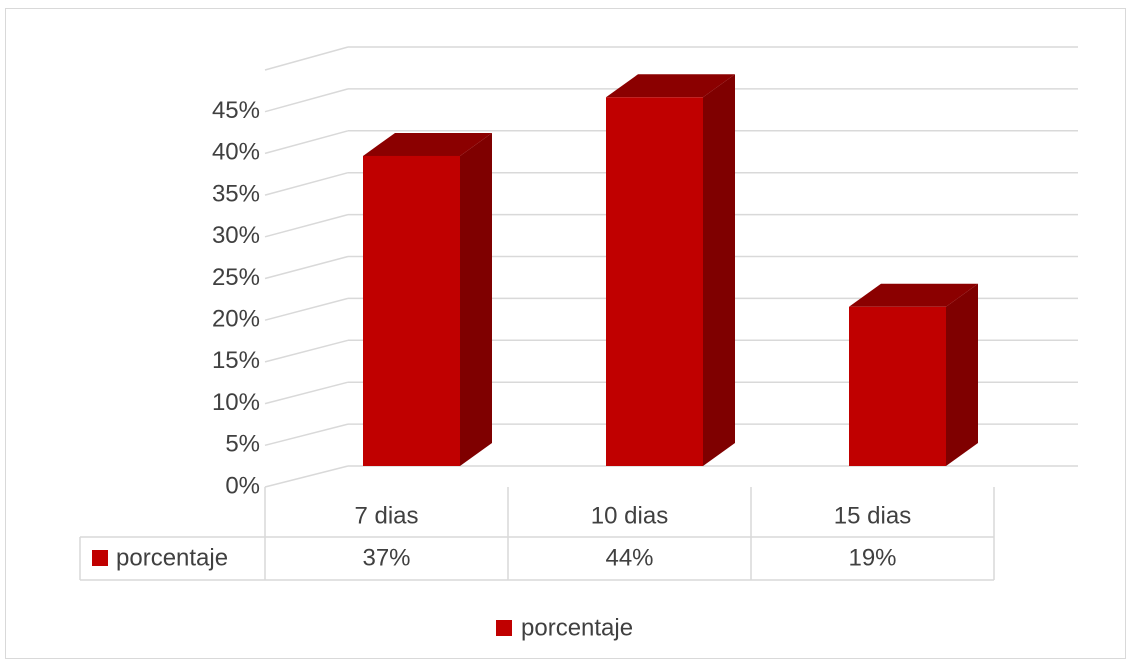 This screenshot has height=663, width=1131. What do you see at coordinates (236, 193) in the screenshot?
I see `y-tick-label: 35%` at bounding box center [236, 193].